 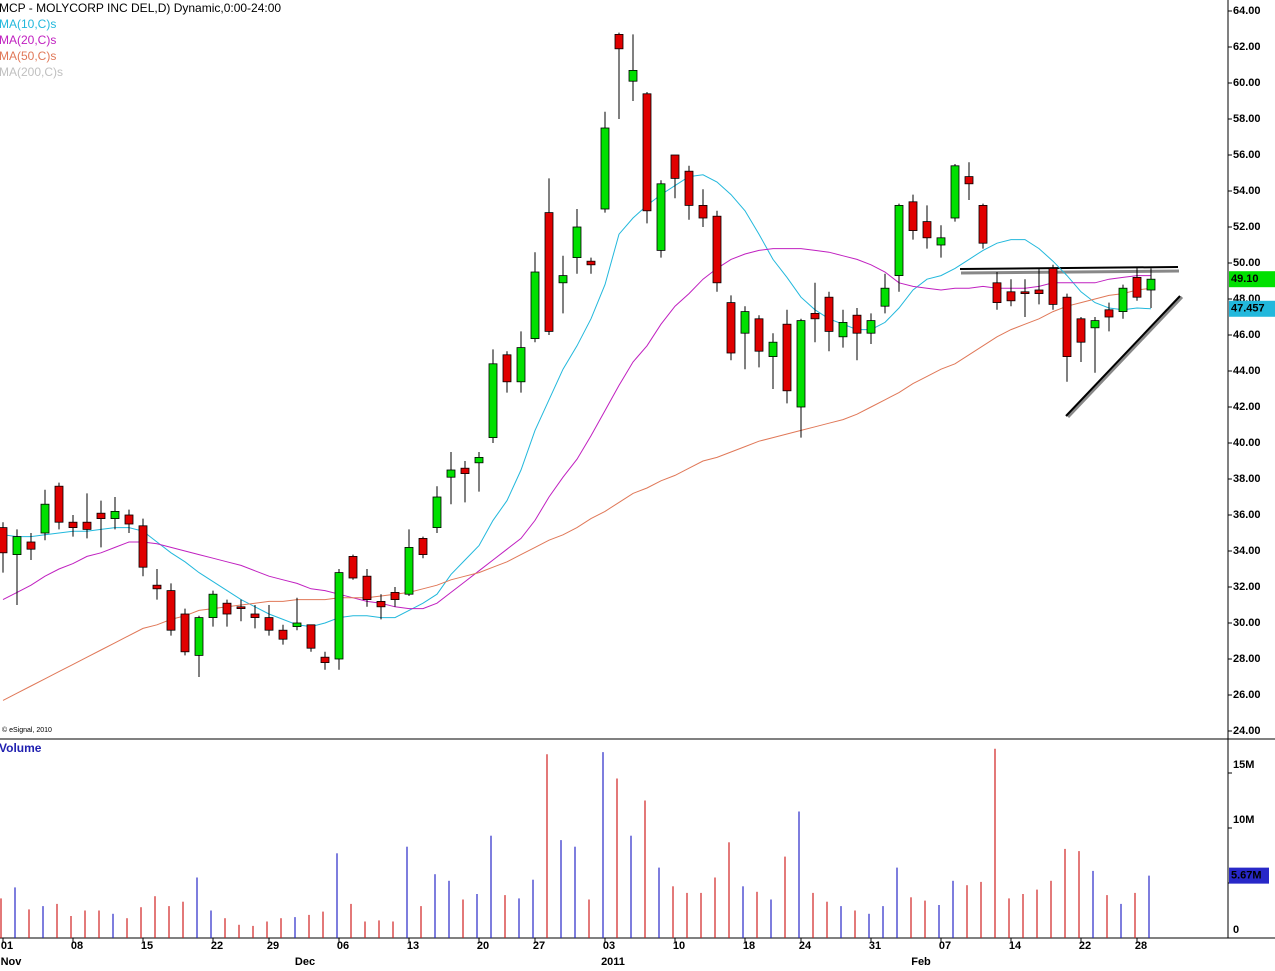 What do you see at coordinates (749, 946) in the screenshot?
I see `x-tick-label: 18` at bounding box center [749, 946].